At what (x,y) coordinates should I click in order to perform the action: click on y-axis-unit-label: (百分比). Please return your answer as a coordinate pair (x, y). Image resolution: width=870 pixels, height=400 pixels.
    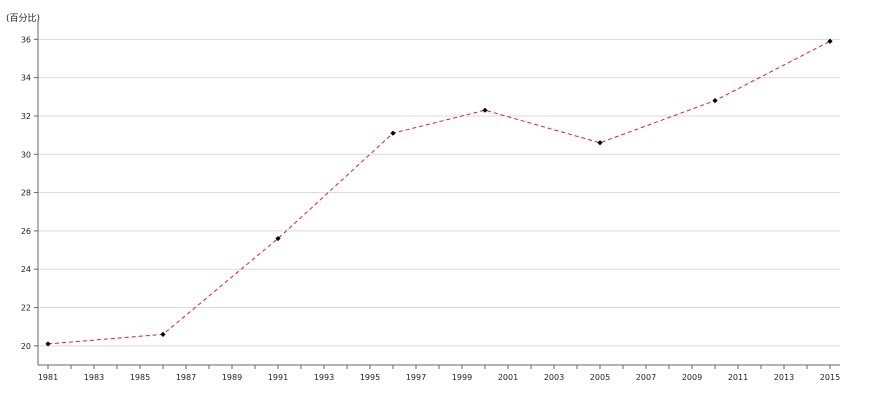
    Looking at the image, I should click on (23, 19).